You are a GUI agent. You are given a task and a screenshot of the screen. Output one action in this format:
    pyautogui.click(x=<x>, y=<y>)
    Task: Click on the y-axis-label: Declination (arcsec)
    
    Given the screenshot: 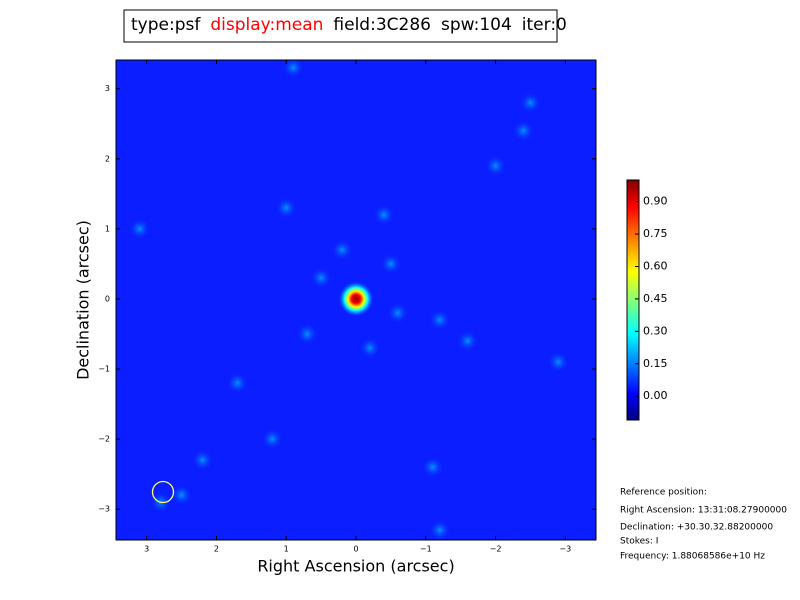 What is the action you would take?
    pyautogui.click(x=83, y=300)
    